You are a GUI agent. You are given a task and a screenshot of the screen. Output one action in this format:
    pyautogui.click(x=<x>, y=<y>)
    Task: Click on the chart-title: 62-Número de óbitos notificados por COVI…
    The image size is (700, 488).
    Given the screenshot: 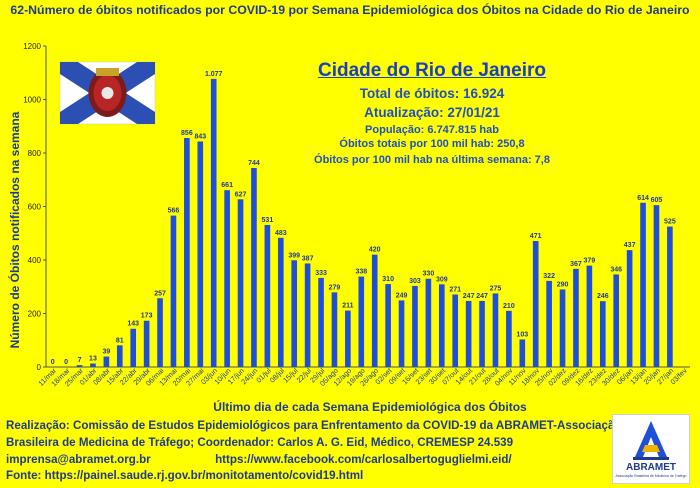 What is the action you would take?
    pyautogui.click(x=350, y=10)
    